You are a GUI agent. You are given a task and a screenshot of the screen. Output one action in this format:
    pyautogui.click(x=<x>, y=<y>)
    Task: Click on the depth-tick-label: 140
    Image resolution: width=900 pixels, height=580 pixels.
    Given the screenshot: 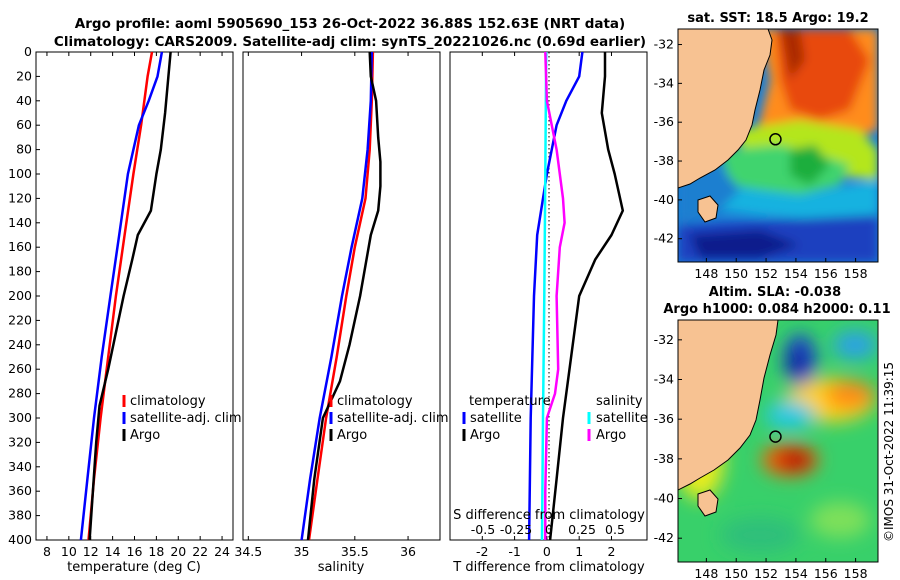 What is the action you would take?
    pyautogui.click(x=20, y=222)
    